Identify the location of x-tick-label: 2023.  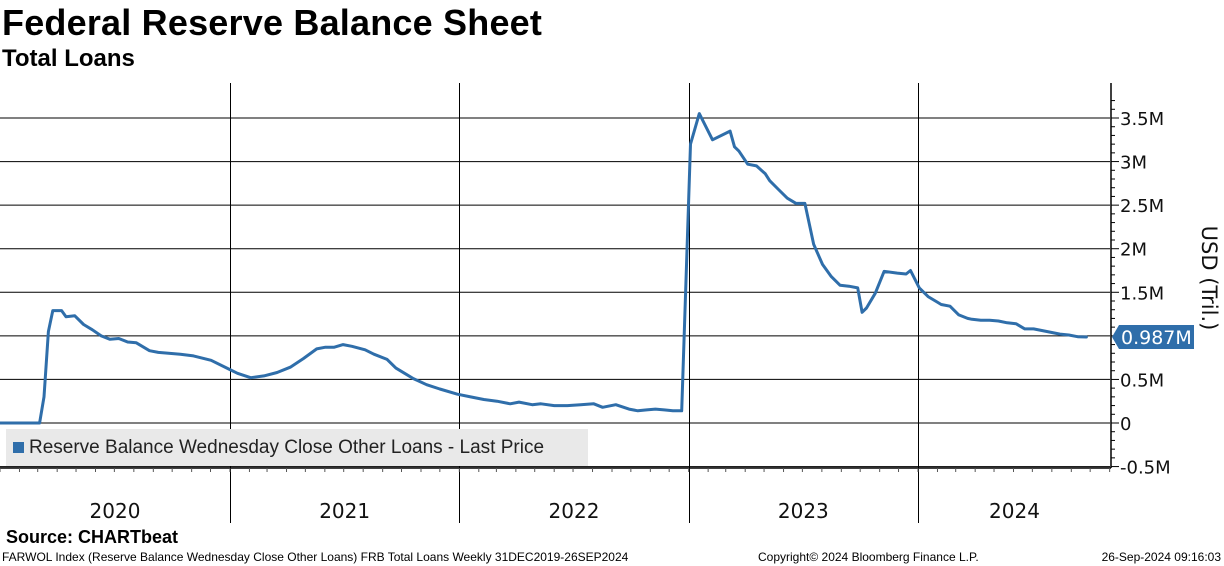
(803, 511).